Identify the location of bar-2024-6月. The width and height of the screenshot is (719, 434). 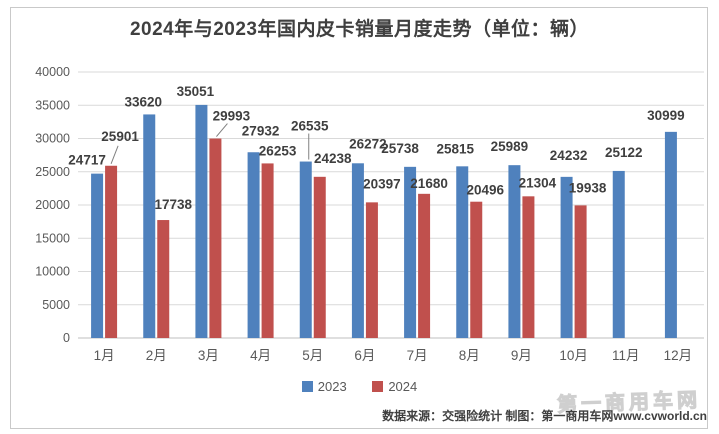
(371, 270).